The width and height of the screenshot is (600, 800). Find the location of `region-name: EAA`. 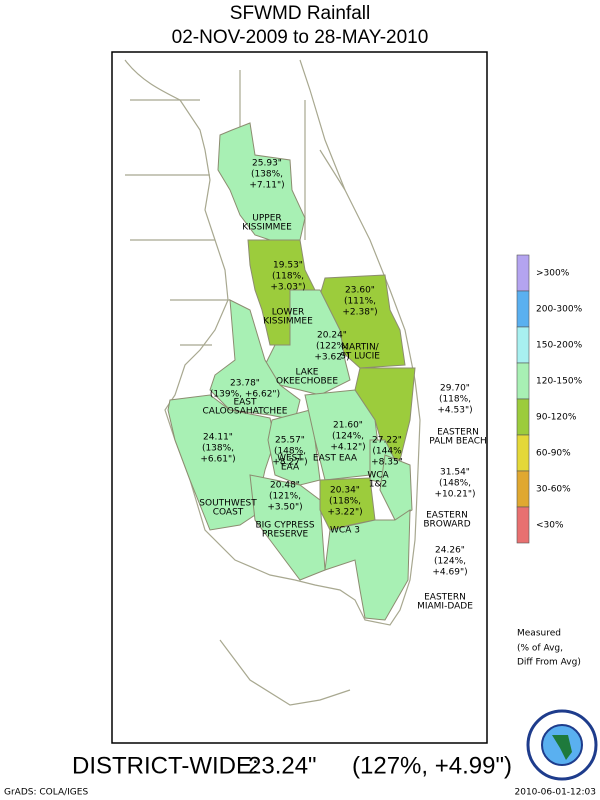

region-name: EAA is located at coordinates (290, 468).